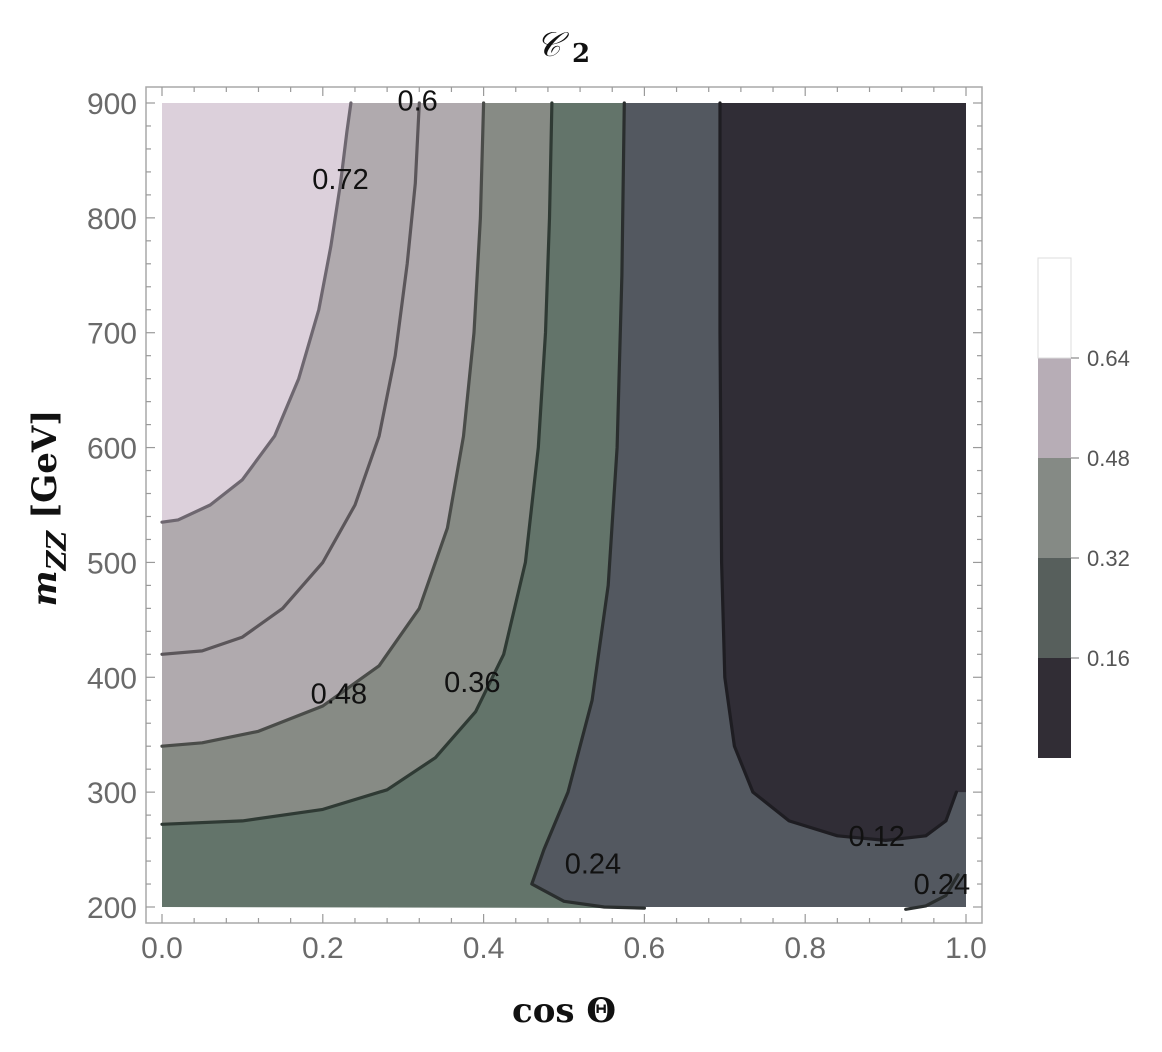  I want to click on y-tick-labels: 200 300 400 500 600 700 800 900, so click(112, 506).